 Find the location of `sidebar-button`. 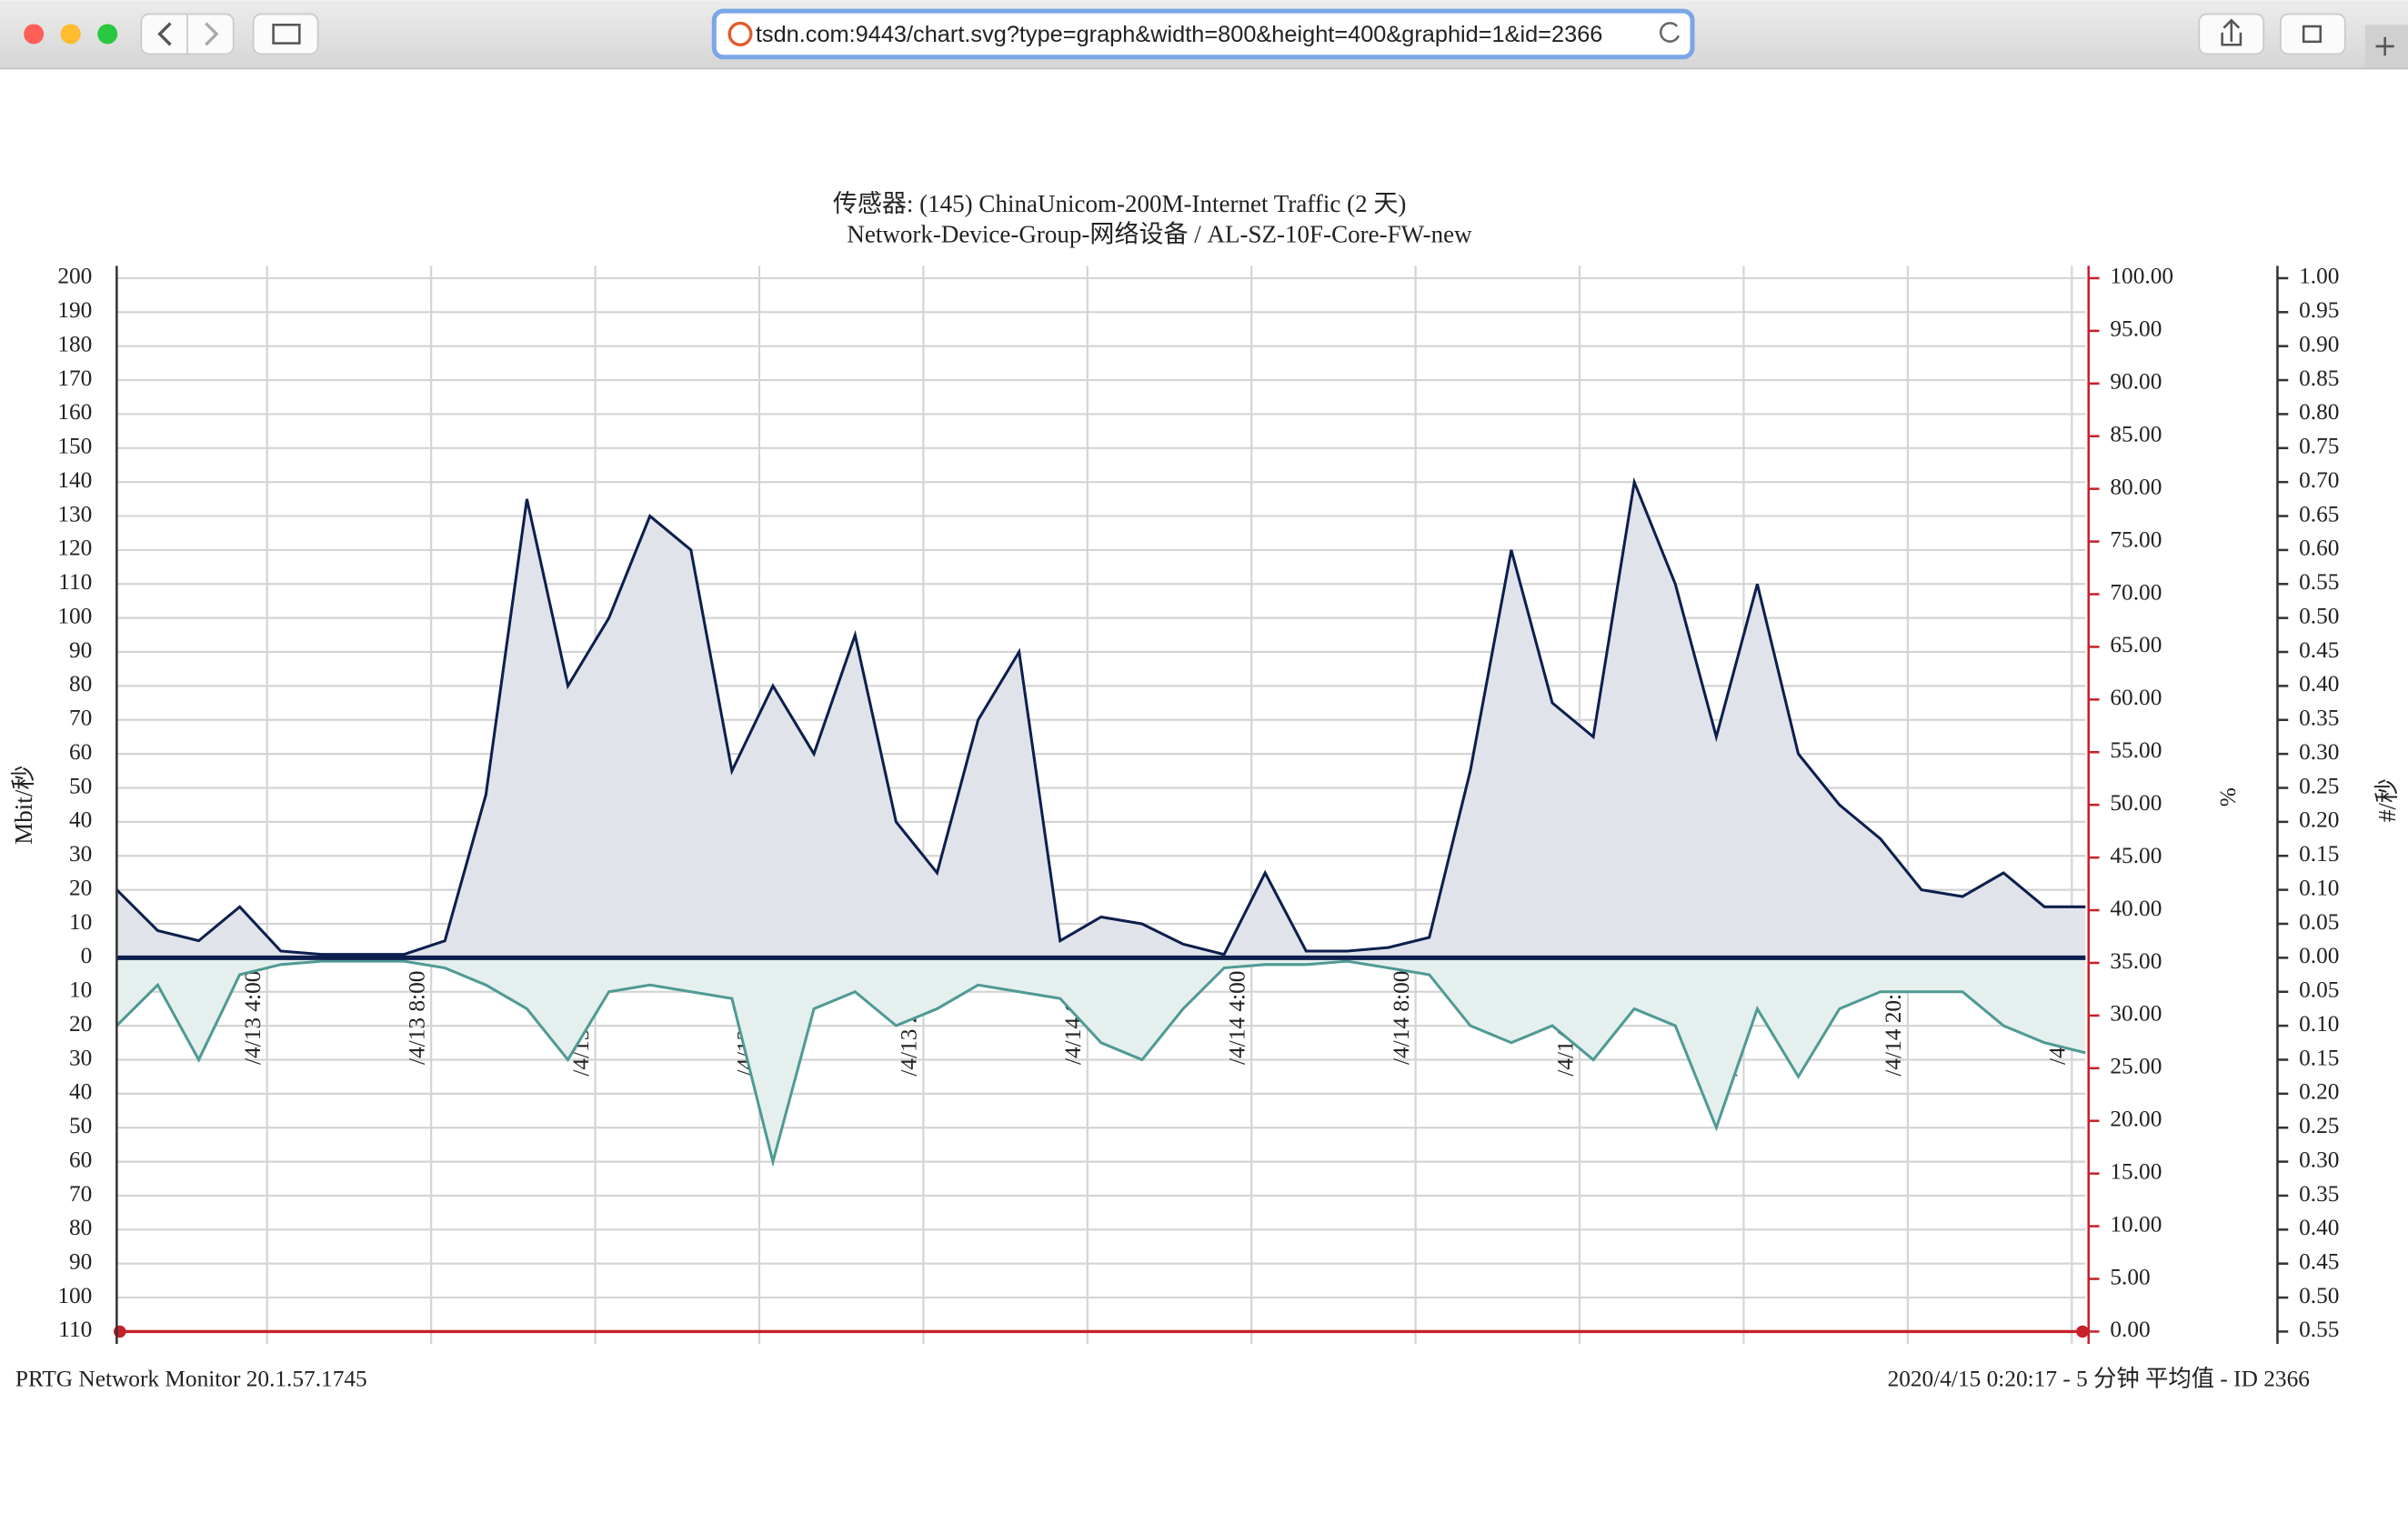

sidebar-button is located at coordinates (285, 34).